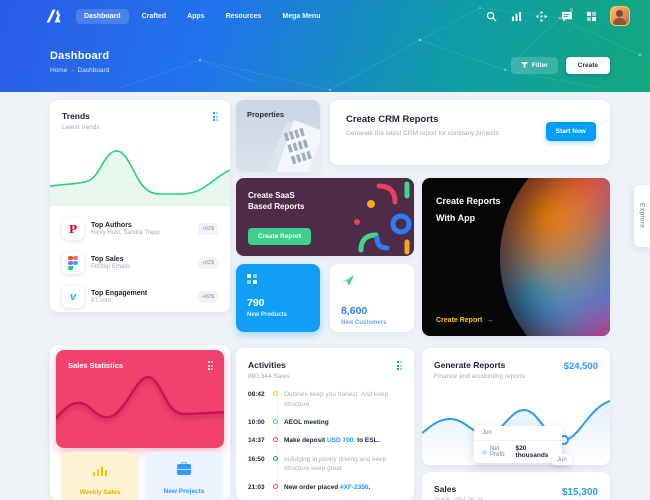 Image resolution: width=650 pixels, height=500 pixels. Describe the element at coordinates (557, 16) in the screenshot. I see `navbar-actions` at that location.